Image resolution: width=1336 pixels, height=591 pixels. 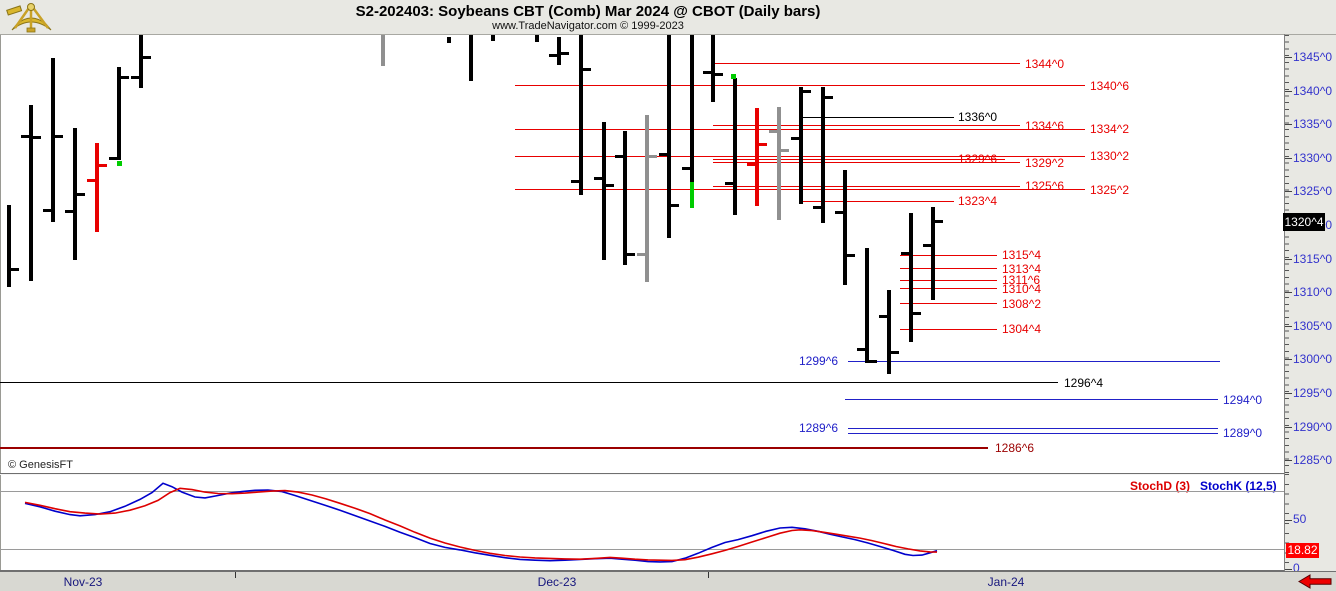 What do you see at coordinates (1160, 486) in the screenshot?
I see `stochd-legend: StochD (3)` at bounding box center [1160, 486].